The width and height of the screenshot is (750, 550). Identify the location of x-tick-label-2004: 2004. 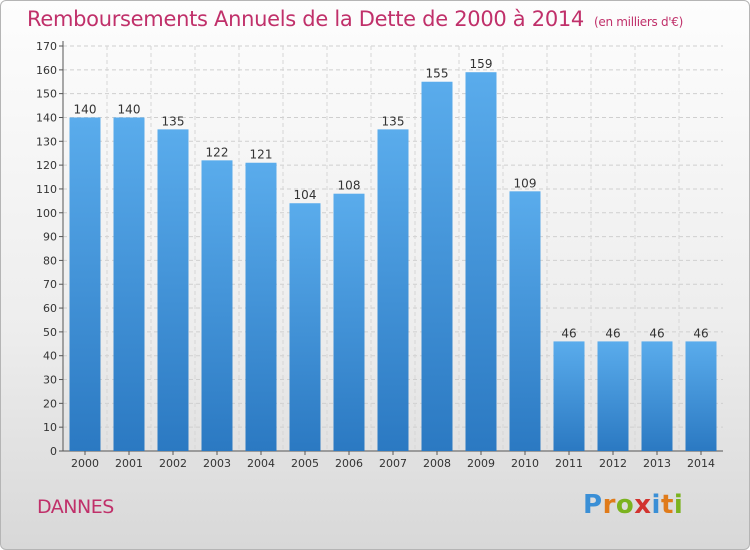
(261, 463).